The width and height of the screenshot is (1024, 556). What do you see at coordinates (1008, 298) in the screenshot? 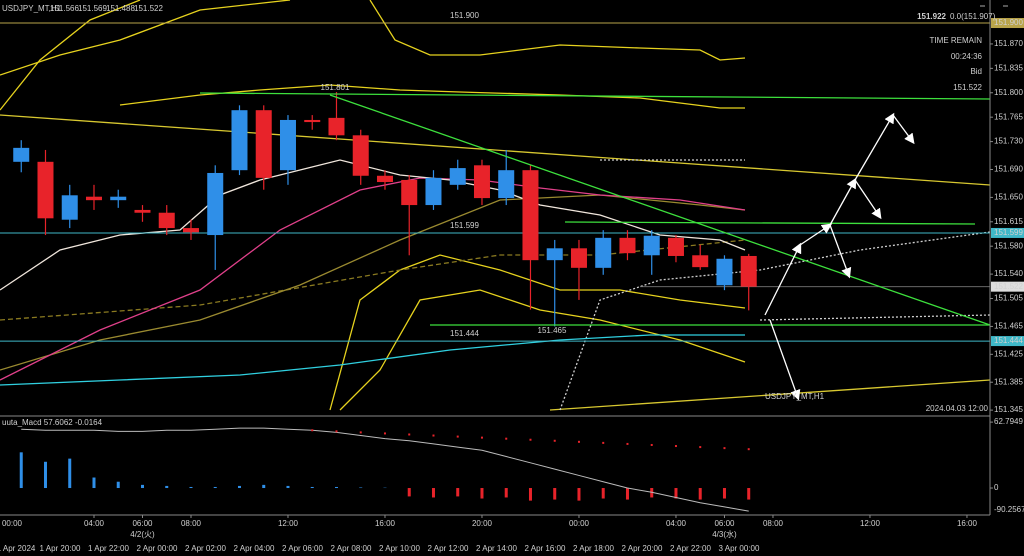
I see `y-tick-label: 151.505` at bounding box center [1008, 298].